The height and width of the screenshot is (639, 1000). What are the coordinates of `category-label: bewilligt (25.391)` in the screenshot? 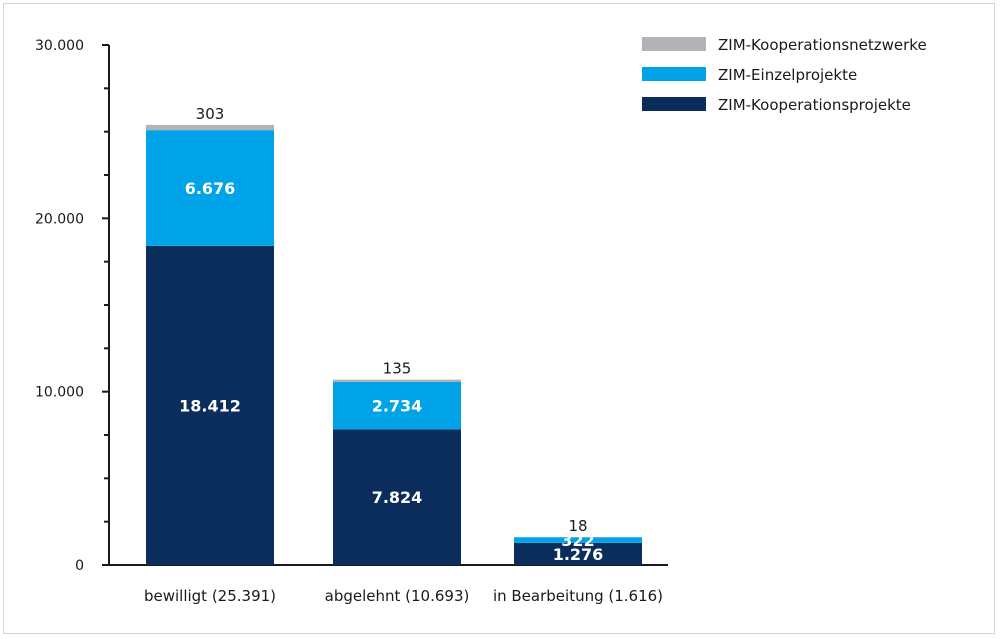 It's located at (210, 596).